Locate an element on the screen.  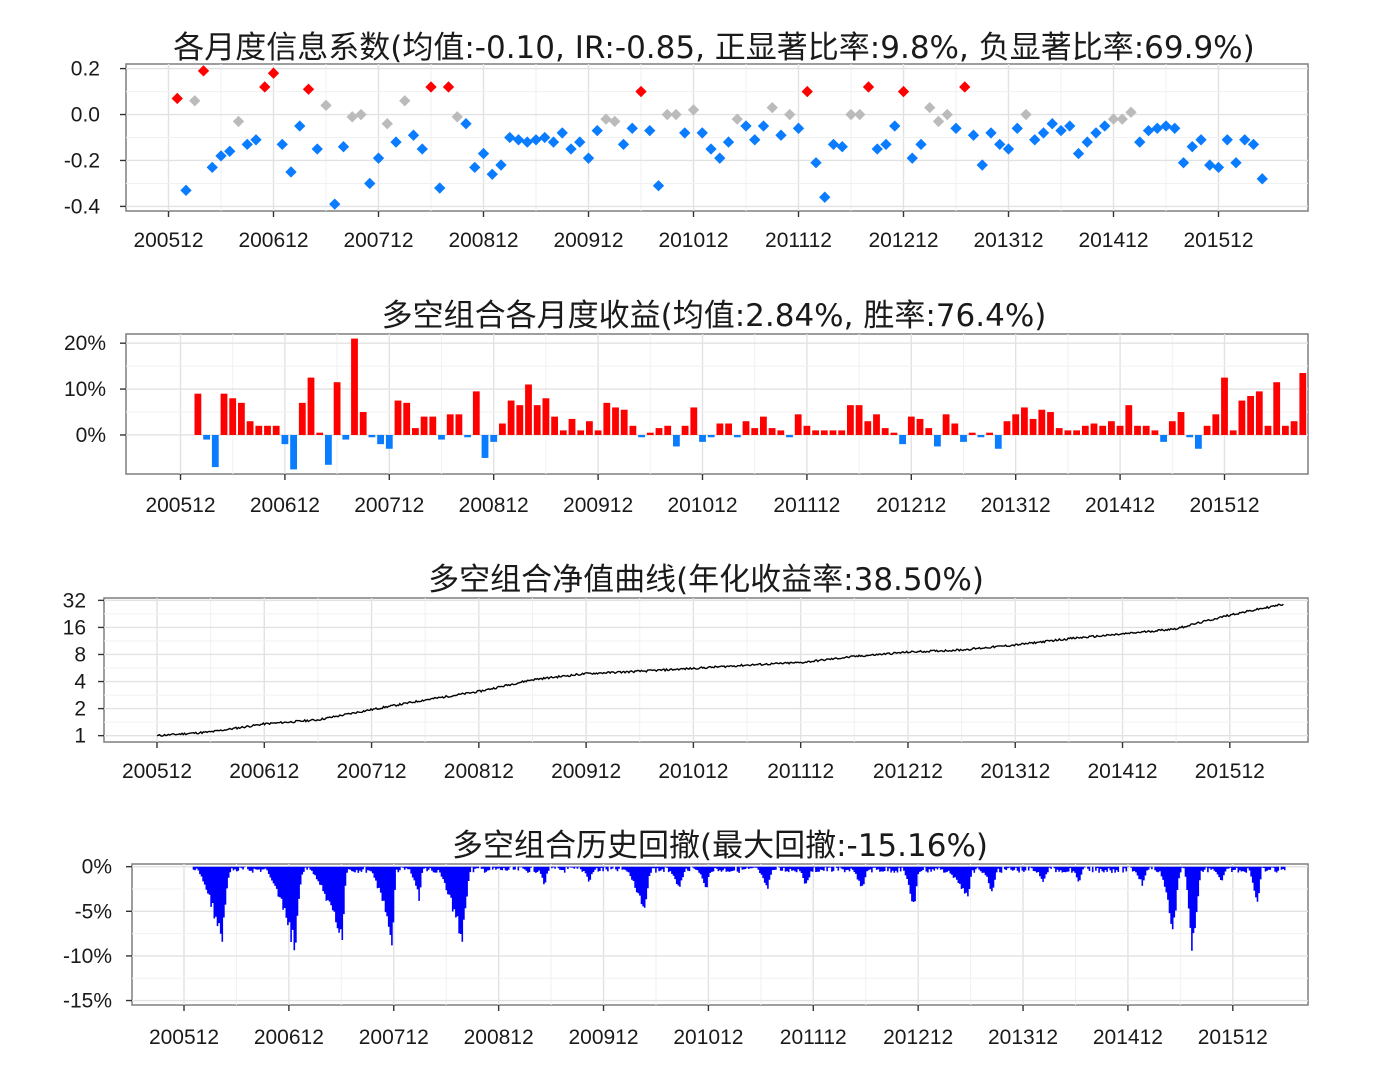
y-tick-label: 0.0 is located at coordinates (85, 115).